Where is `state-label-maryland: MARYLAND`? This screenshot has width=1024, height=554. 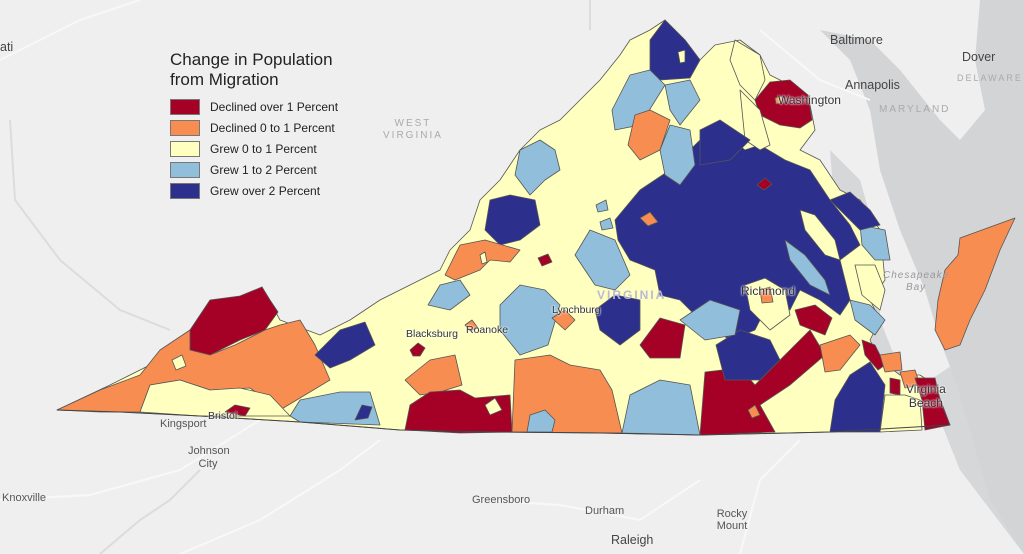 state-label-maryland: MARYLAND is located at coordinates (915, 109).